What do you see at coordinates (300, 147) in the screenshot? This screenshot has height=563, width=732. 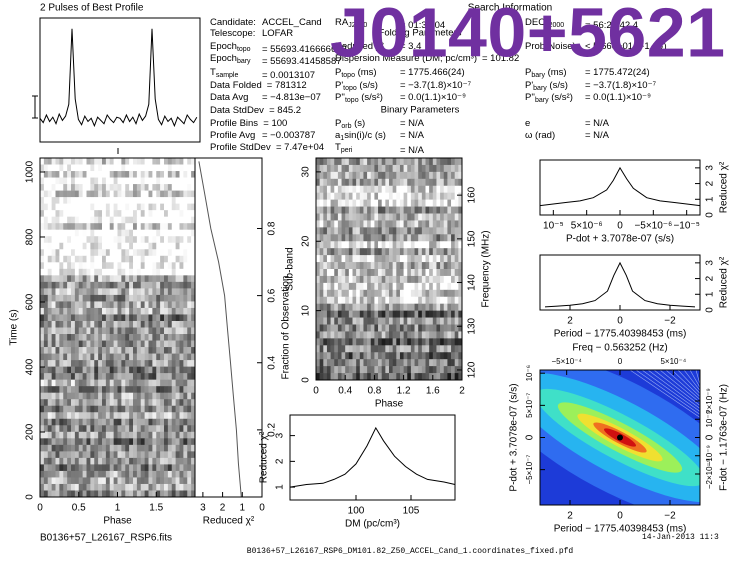 I see `info-value: = 7.47e+04` at bounding box center [300, 147].